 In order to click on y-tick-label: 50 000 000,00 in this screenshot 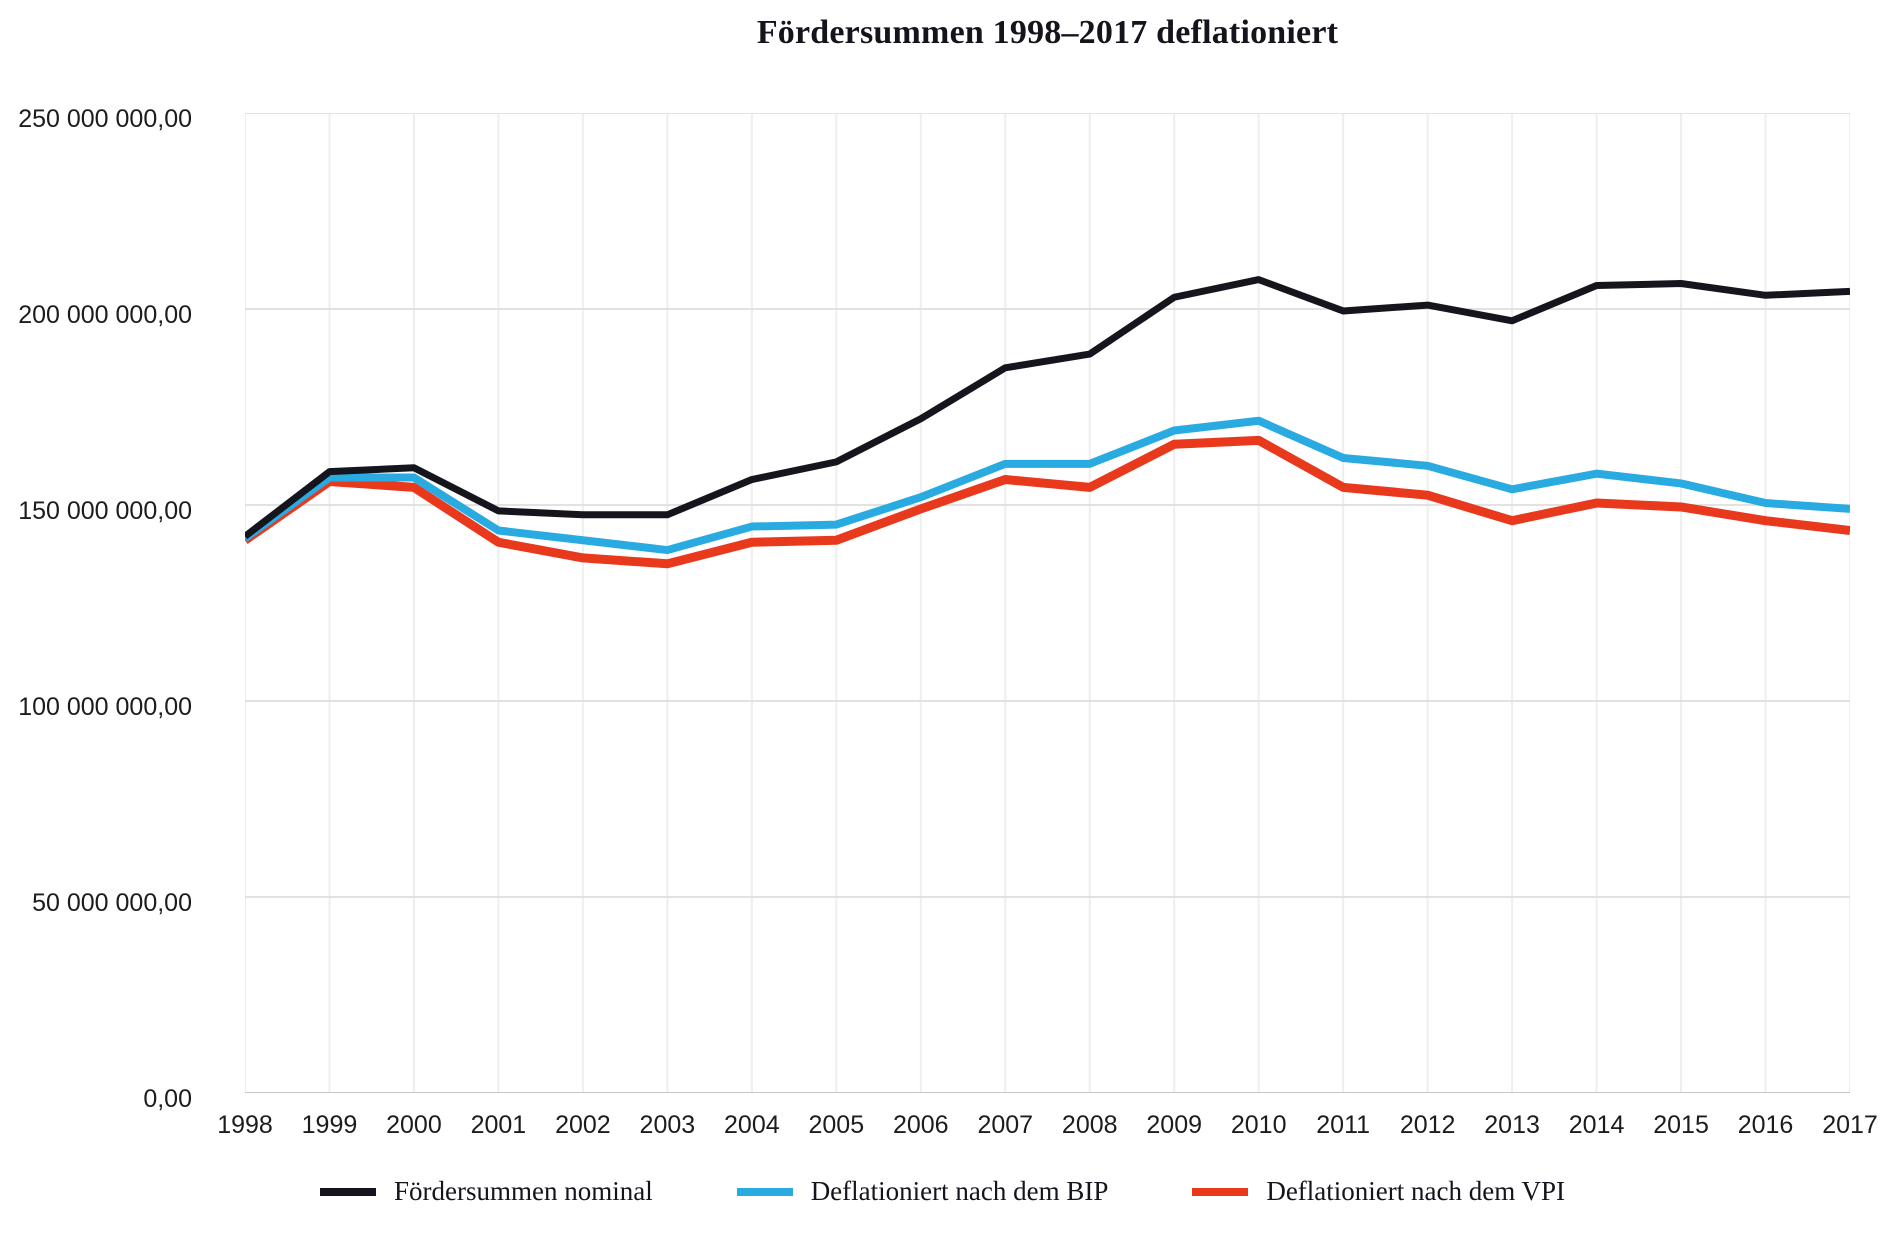, I will do `click(112, 903)`.